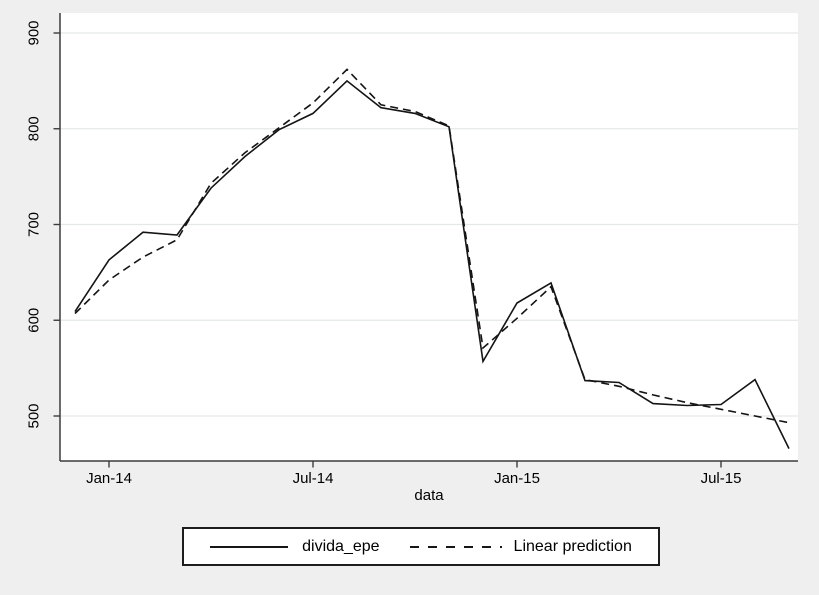  Describe the element at coordinates (455, 546) in the screenshot. I see `legend-dashed-line-sample` at that location.